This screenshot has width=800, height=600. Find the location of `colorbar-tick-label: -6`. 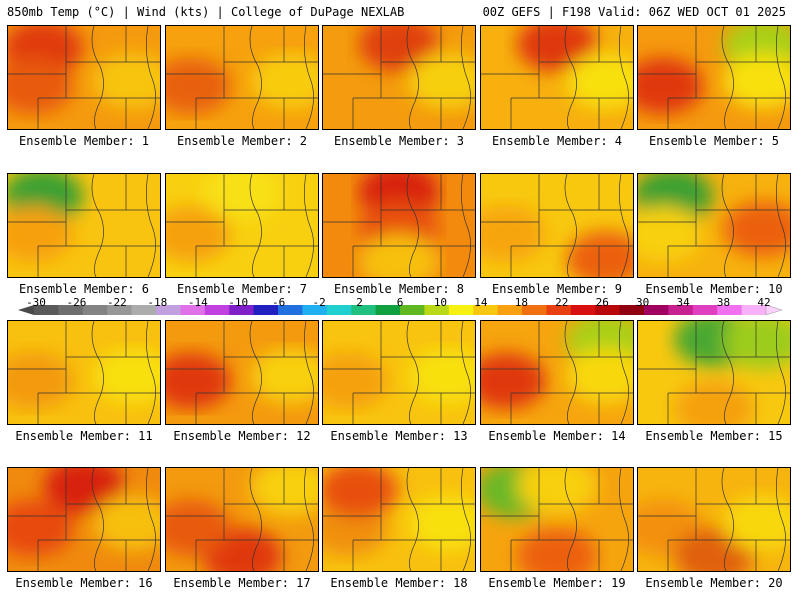

colorbar-tick-label: -6 is located at coordinates (279, 302).